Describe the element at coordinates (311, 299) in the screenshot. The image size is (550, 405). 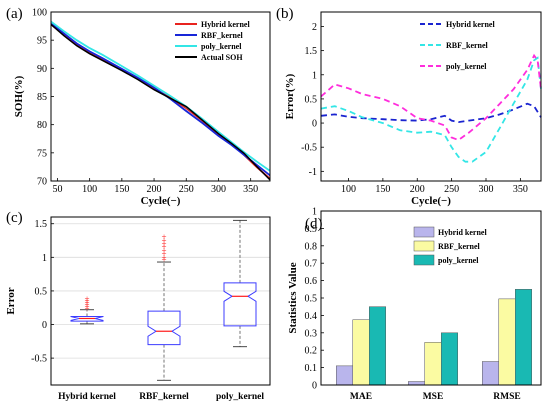
I see `panel-d-ytick-label: 0.5` at that location.